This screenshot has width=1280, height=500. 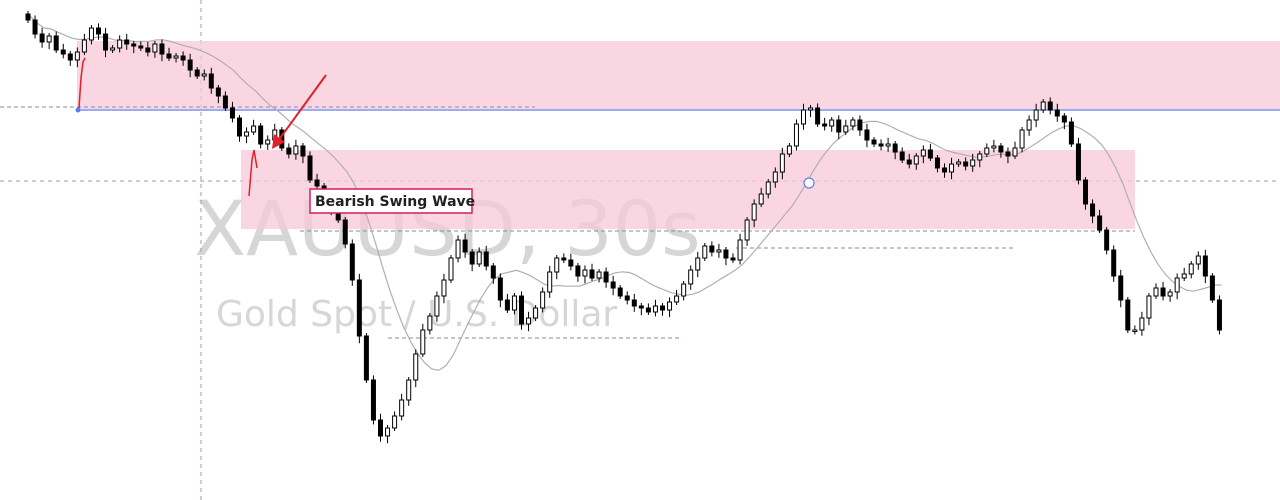 I want to click on drawing-handle, so click(x=809, y=183).